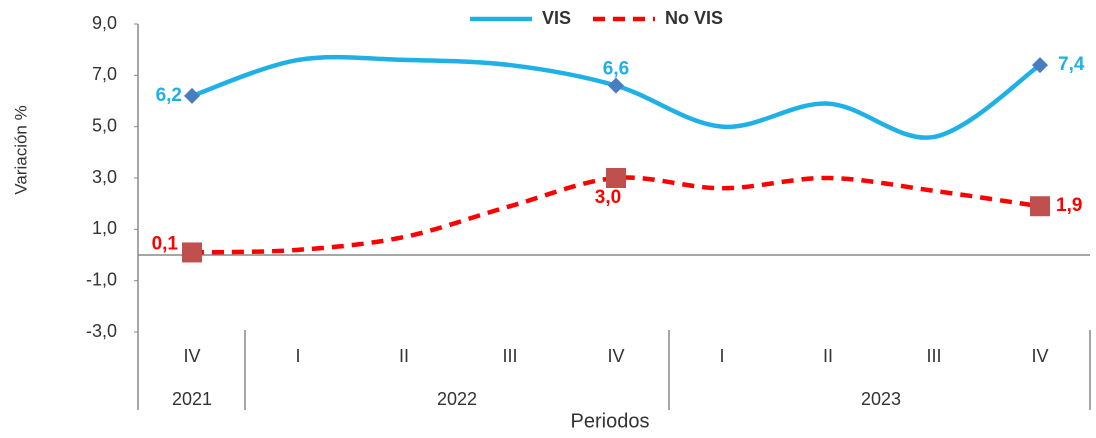  I want to click on y-axis-title: Variación %, so click(20, 149).